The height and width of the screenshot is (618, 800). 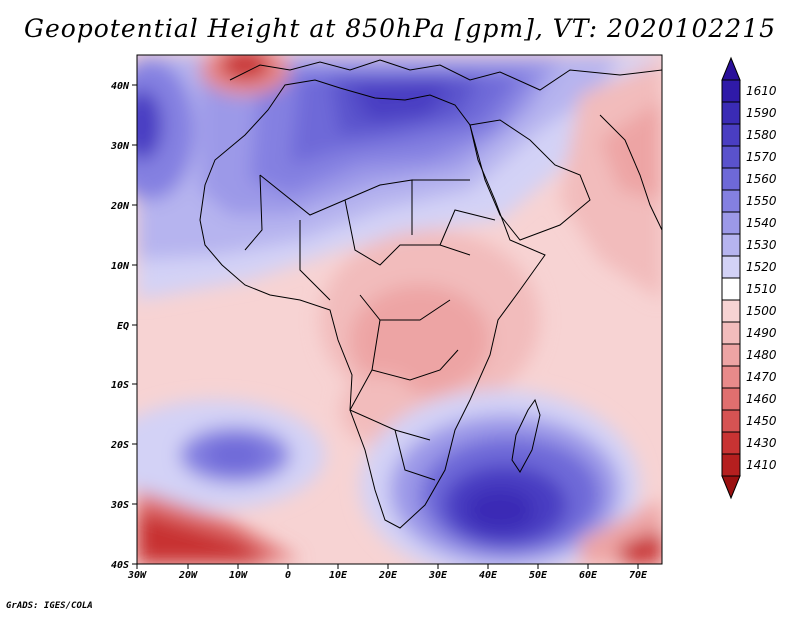 I want to click on colorbar-label: 1500, so click(x=761, y=311).